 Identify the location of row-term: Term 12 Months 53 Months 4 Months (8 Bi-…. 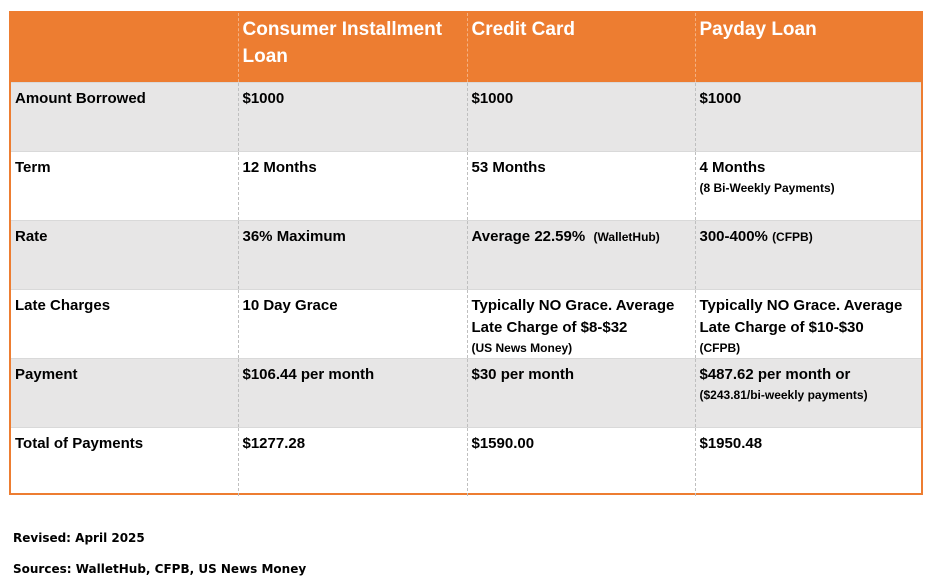
(466, 185).